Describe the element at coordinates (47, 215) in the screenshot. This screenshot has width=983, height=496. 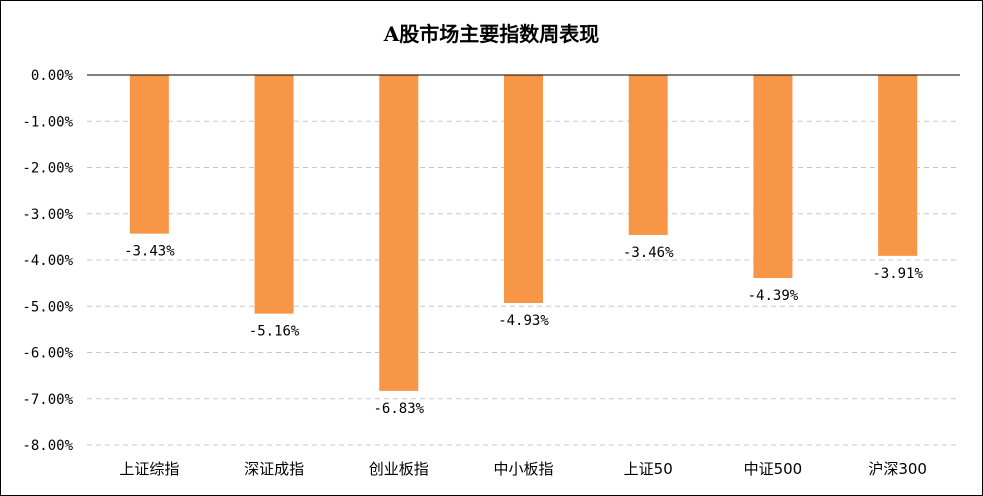
I see `y-tick-label: -3.00%` at that location.